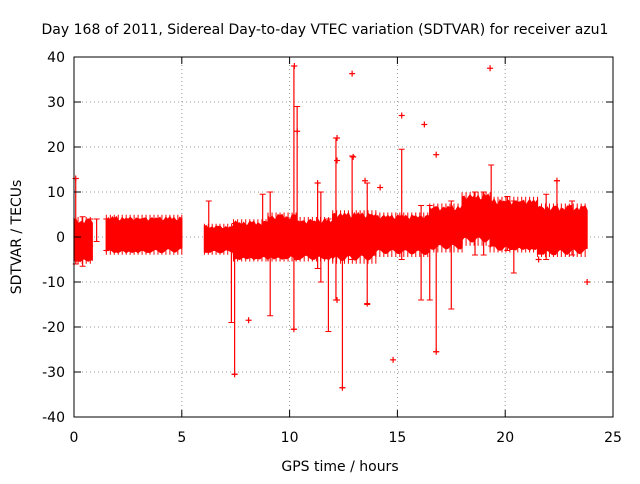  What do you see at coordinates (181, 438) in the screenshot?
I see `x-tick-label: 5` at bounding box center [181, 438].